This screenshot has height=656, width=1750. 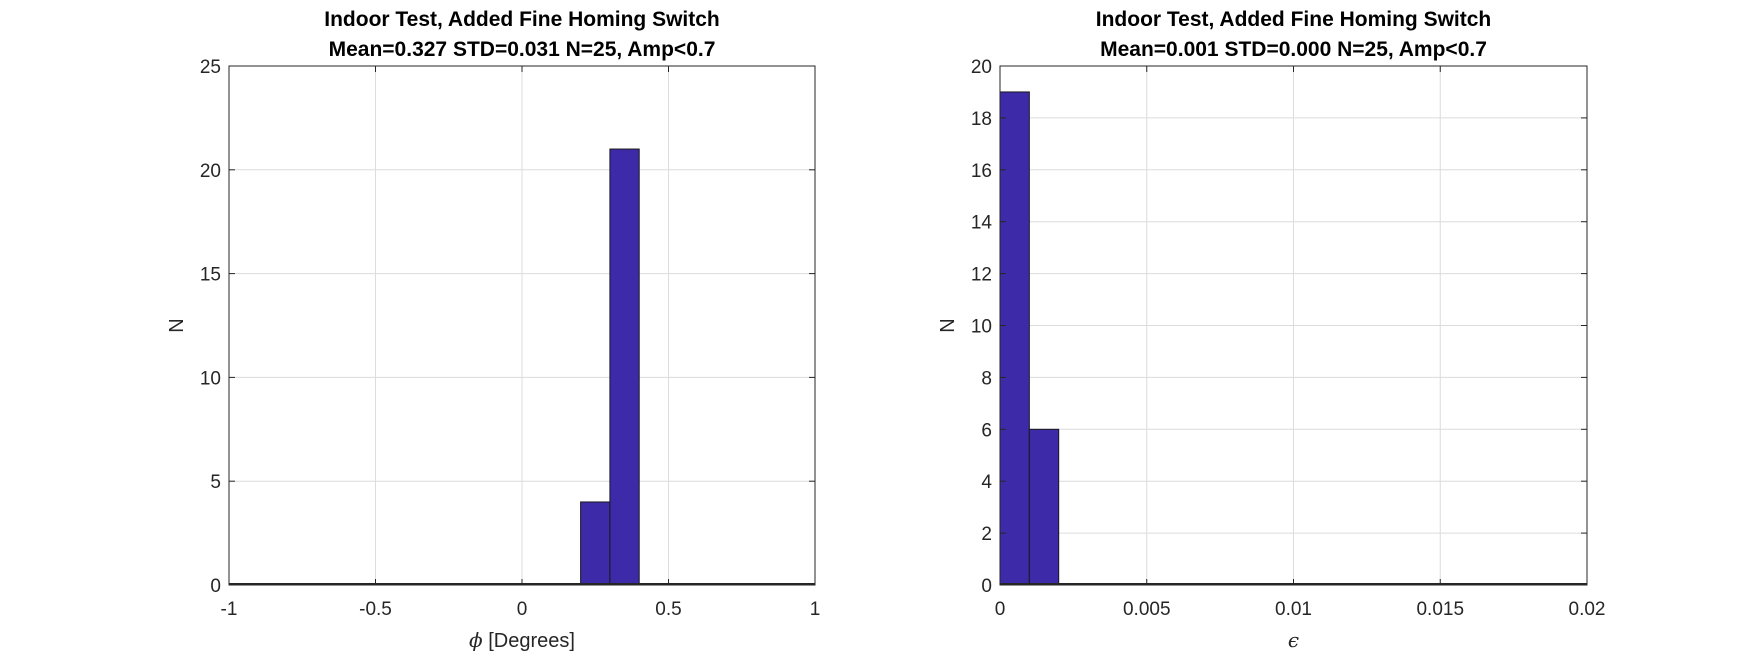 I want to click on x-tick-label: 1, so click(x=815, y=609).